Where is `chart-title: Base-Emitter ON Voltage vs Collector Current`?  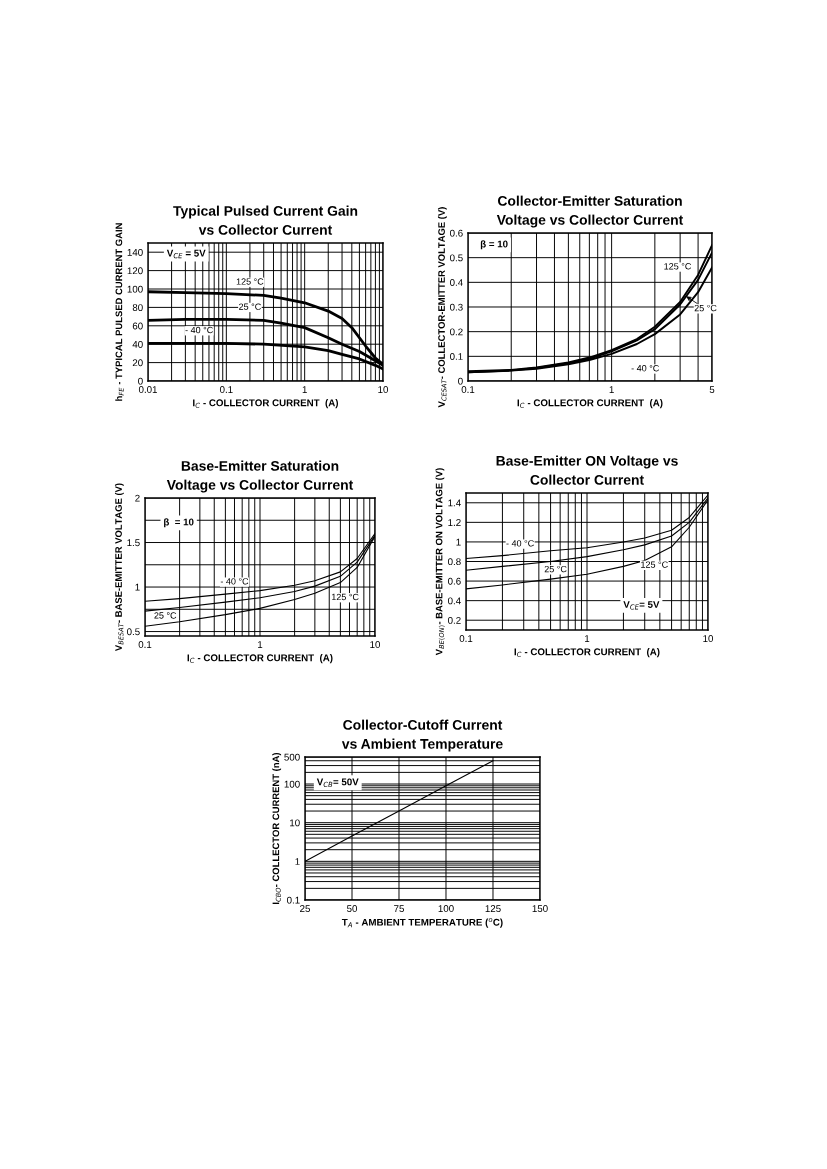
chart-title: Base-Emitter ON Voltage vs Collector Current is located at coordinates (587, 470).